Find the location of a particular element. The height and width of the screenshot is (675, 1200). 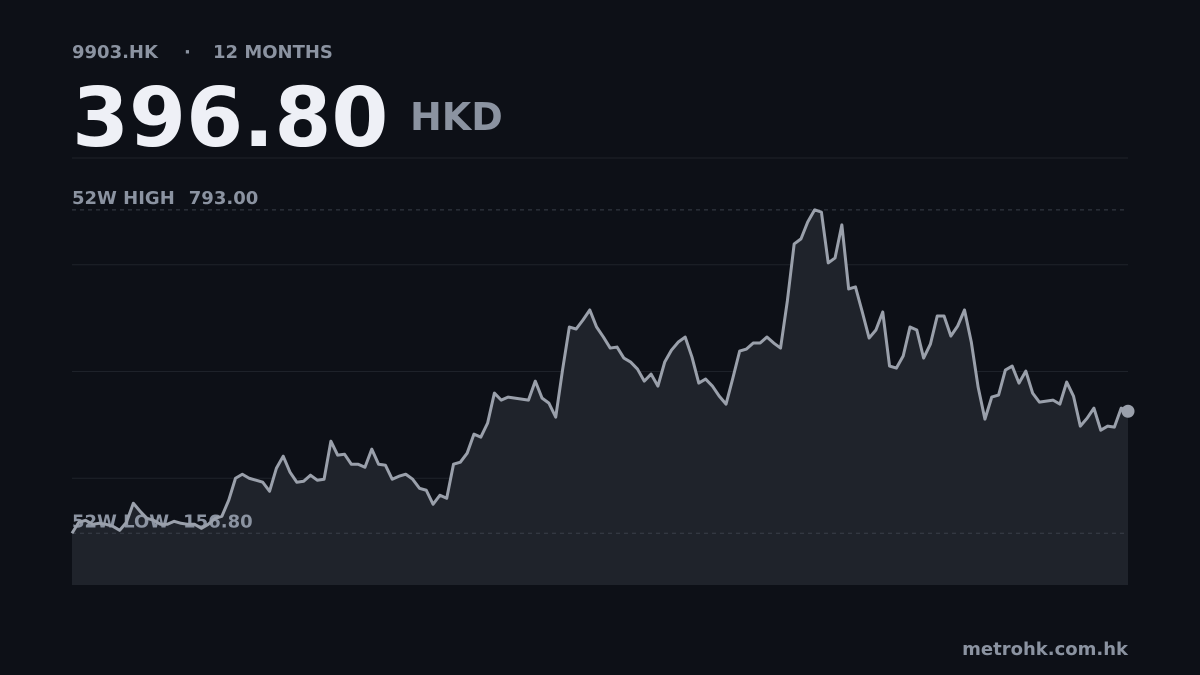

reference-label: 52W HIGH 793.00 is located at coordinates (165, 198).